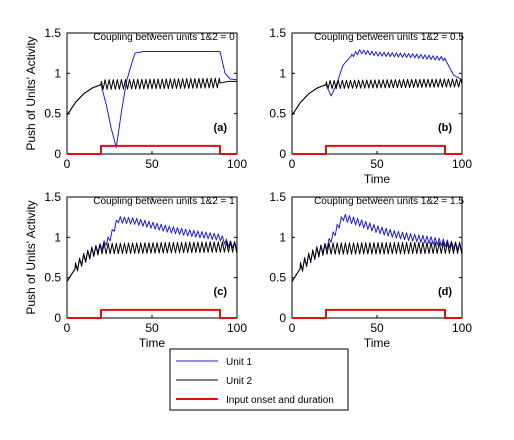 The height and width of the screenshot is (440, 514). I want to click on panel-tag: (c), so click(221, 292).